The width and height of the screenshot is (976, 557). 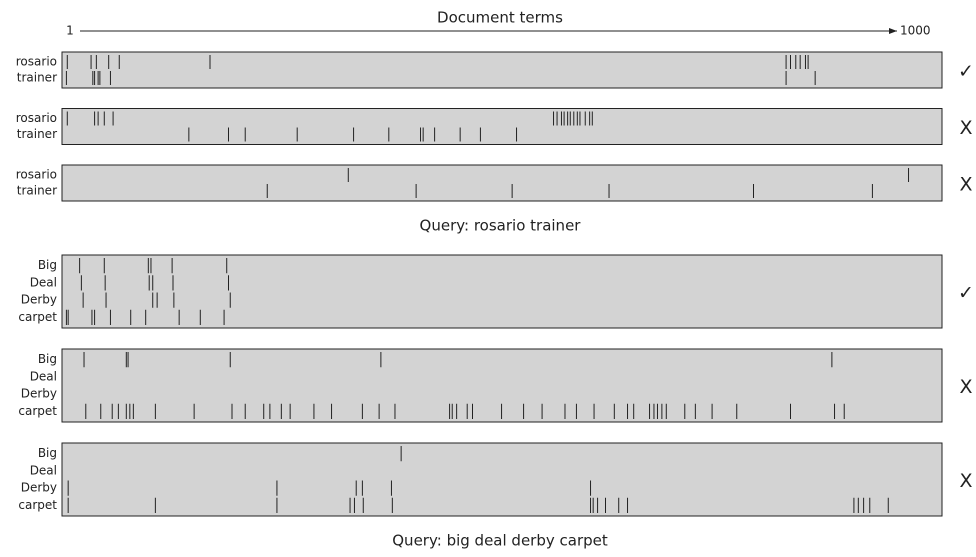 I want to click on axis-end: 1000, so click(x=915, y=31).